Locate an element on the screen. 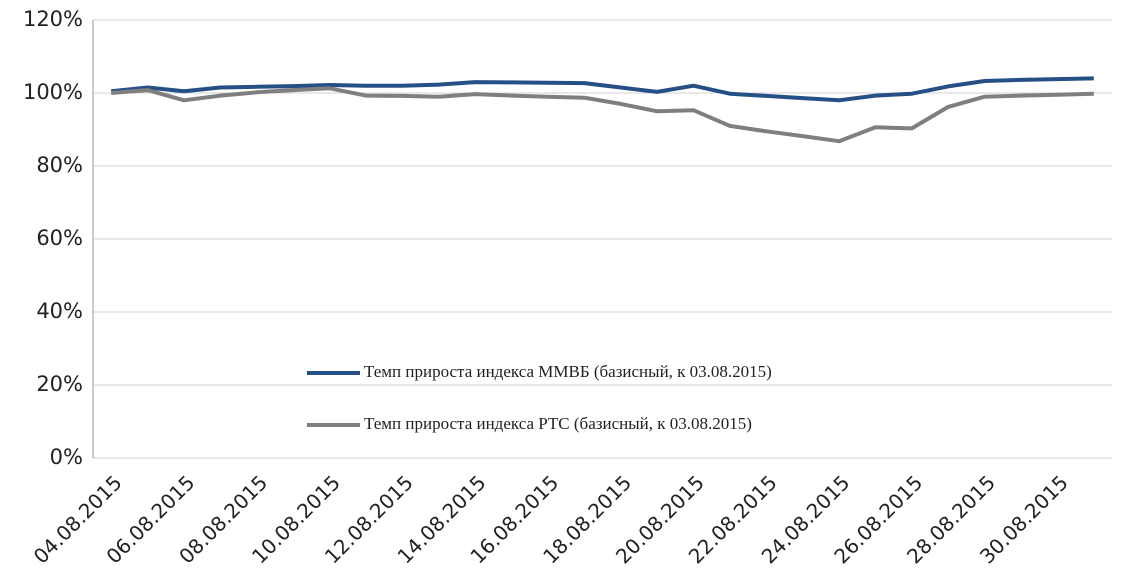  y-tick-label: 120% is located at coordinates (53, 19).